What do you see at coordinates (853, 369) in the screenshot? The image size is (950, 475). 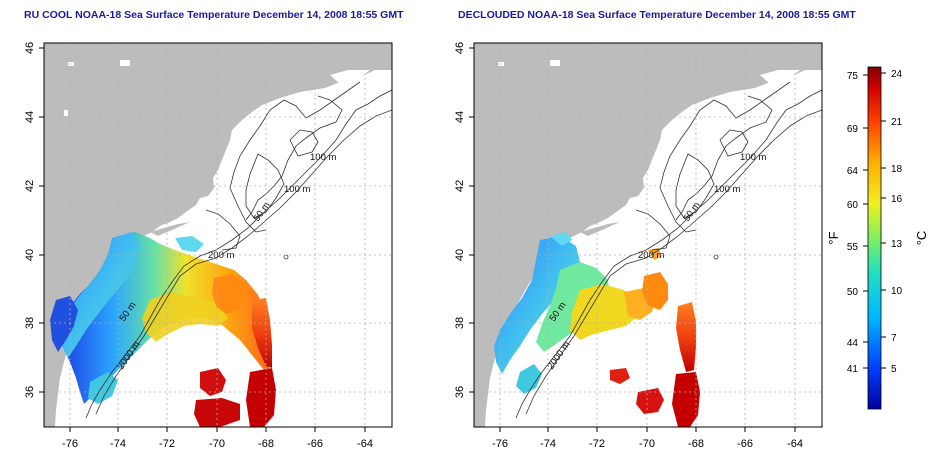 I see `fahrenheit-tick-label: 41` at bounding box center [853, 369].